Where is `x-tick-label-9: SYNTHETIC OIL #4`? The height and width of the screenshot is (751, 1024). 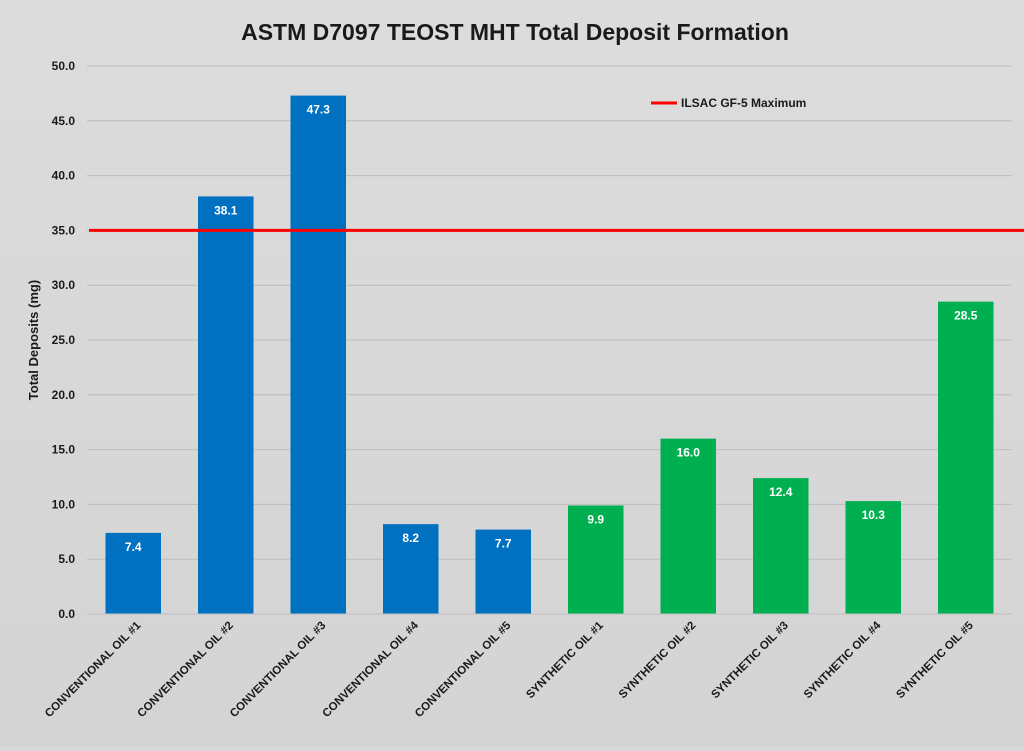
x-tick-label-9: SYNTHETIC OIL #4 is located at coordinates (843, 660).